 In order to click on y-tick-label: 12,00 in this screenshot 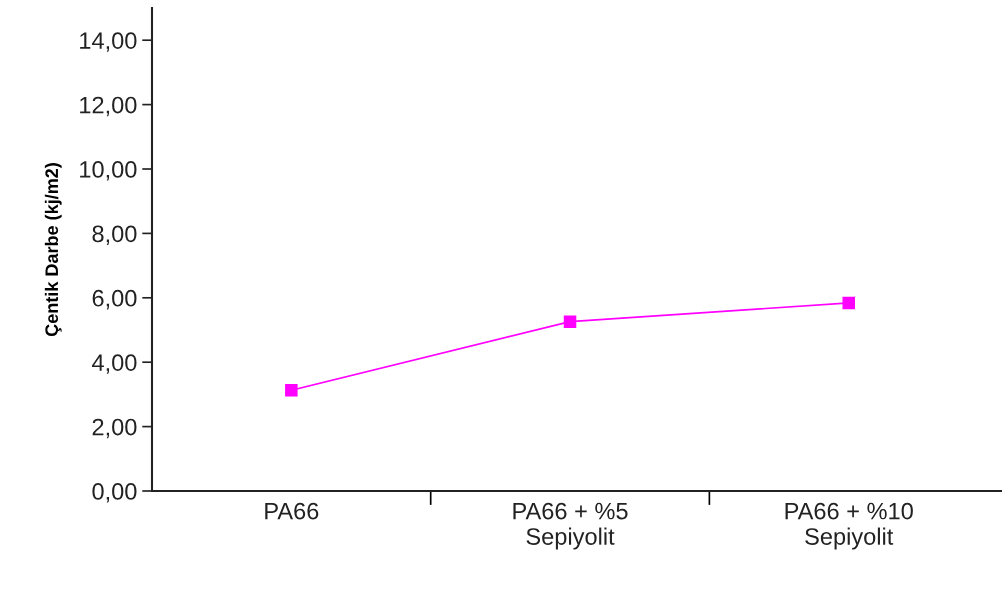, I will do `click(108, 106)`.